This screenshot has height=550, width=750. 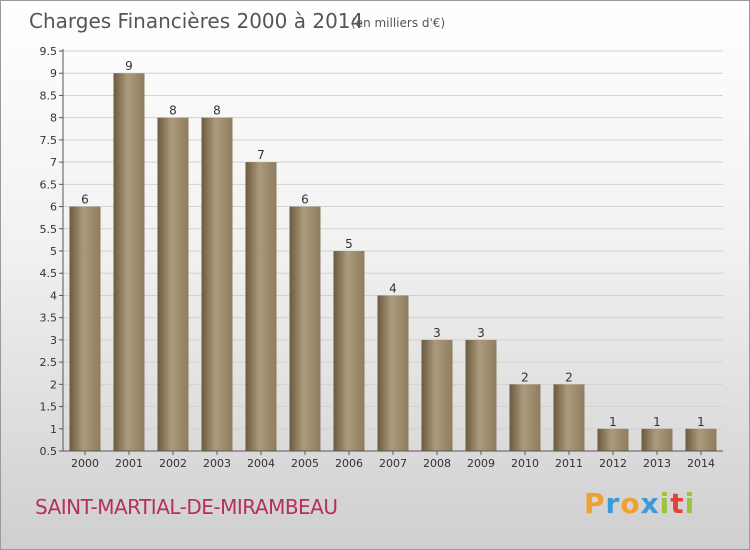 What do you see at coordinates (349, 463) in the screenshot?
I see `x-tick-label-2006: 2006` at bounding box center [349, 463].